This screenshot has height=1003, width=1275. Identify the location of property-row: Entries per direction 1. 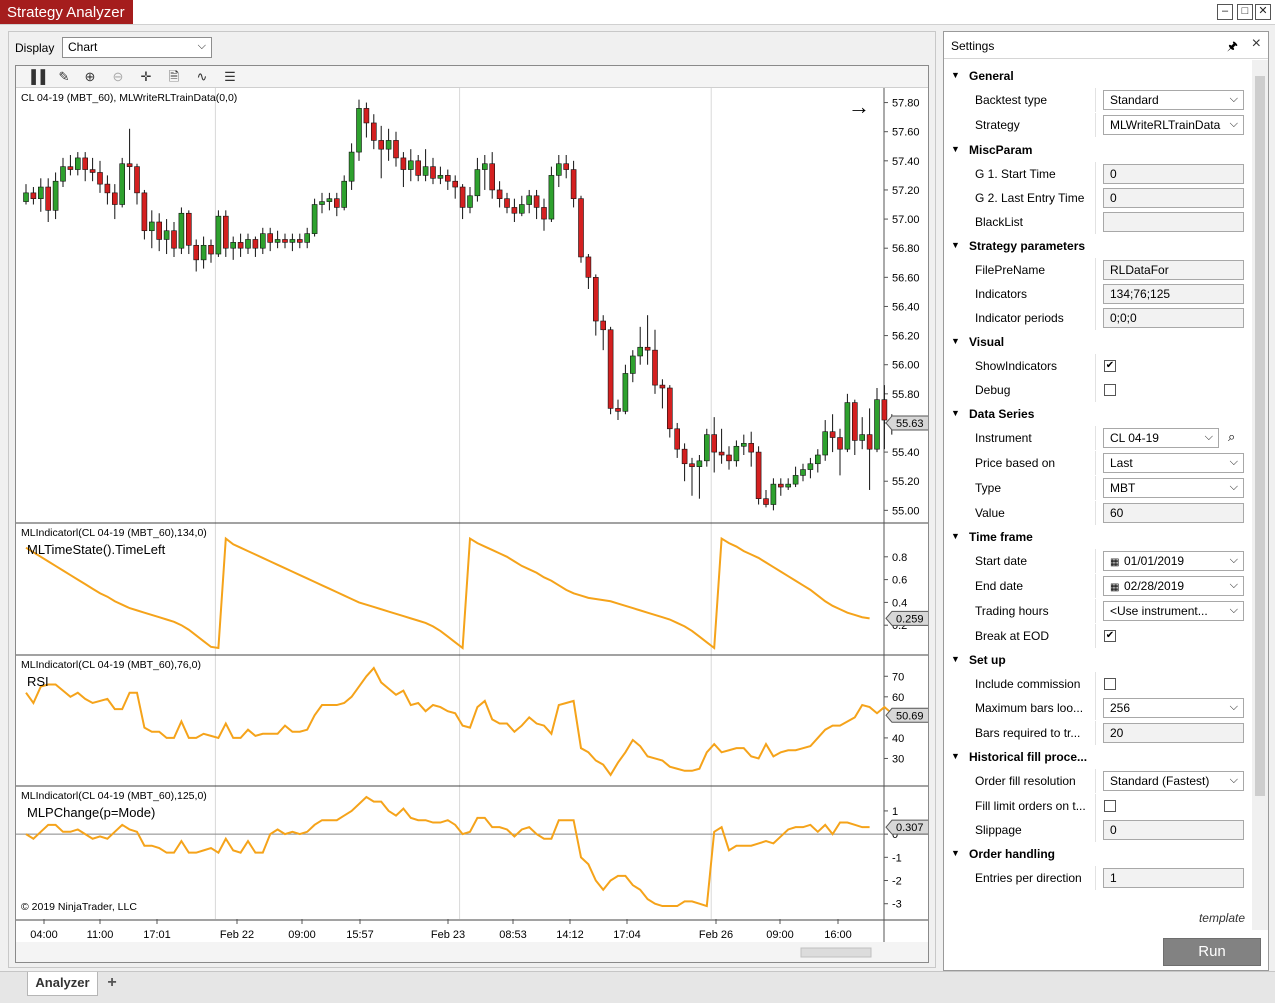
(1098, 878).